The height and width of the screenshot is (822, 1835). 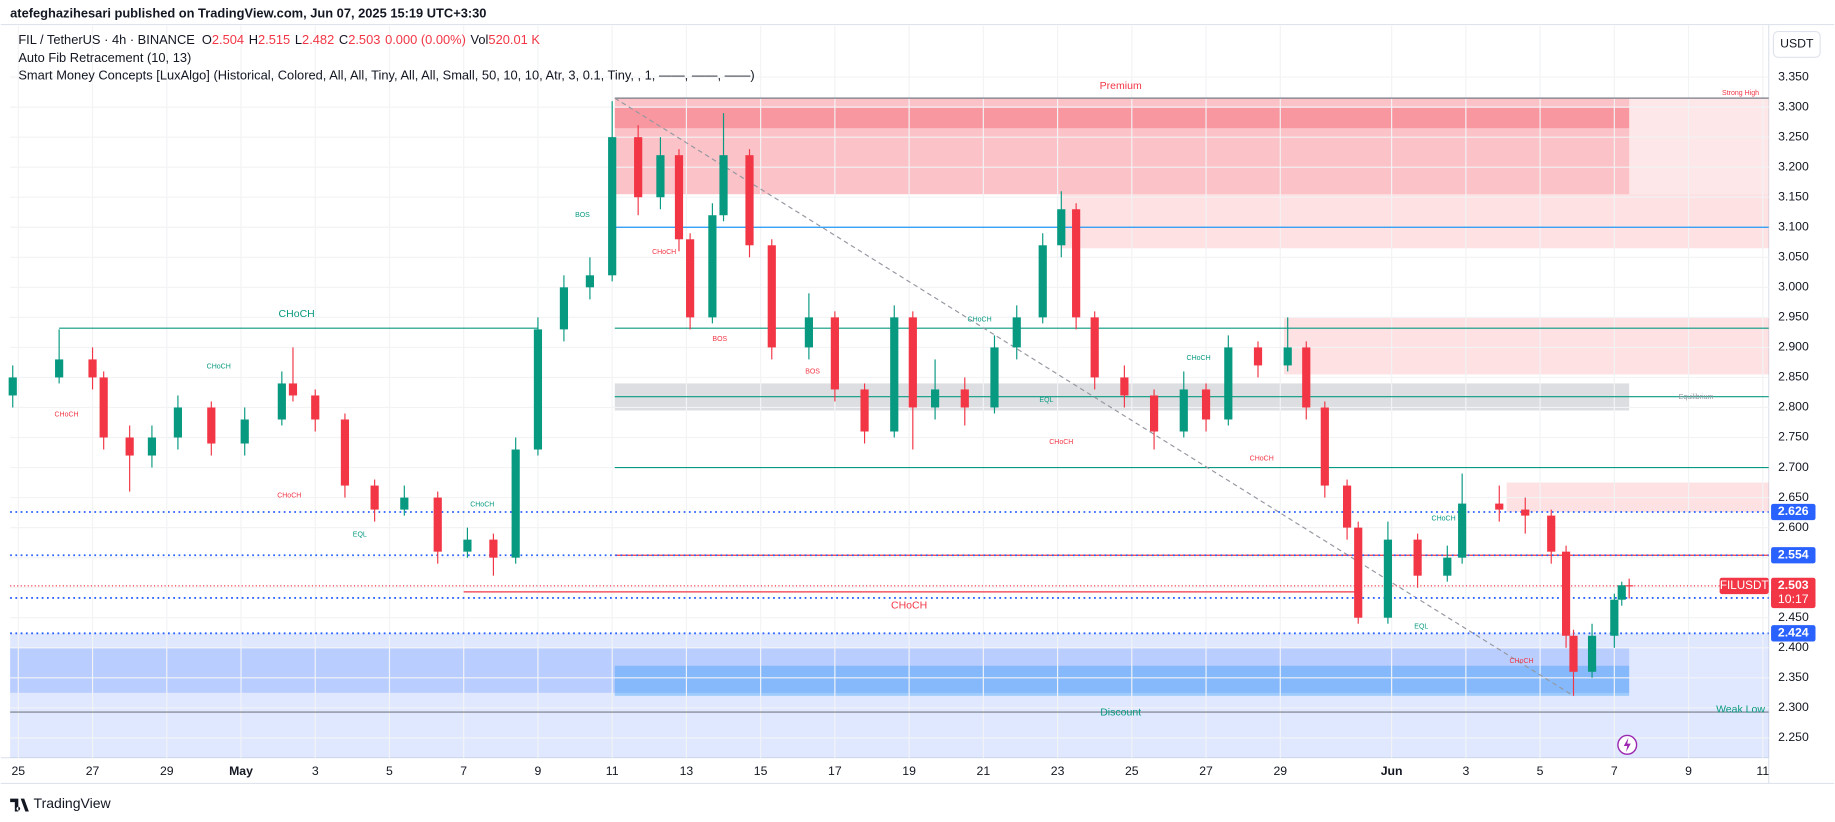 I want to click on x-tick-label: 9, so click(x=1688, y=771).